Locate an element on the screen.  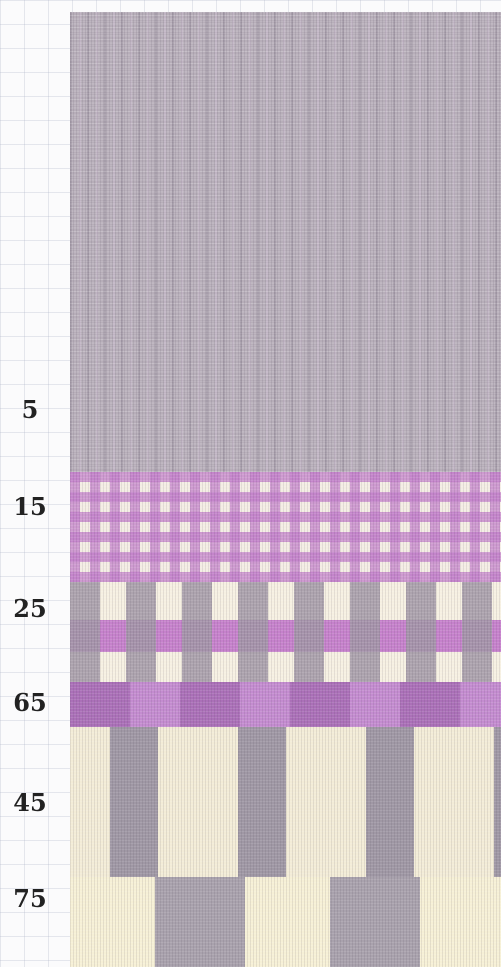
bold-lilac-stripe-band is located at coordinates (285, 704).